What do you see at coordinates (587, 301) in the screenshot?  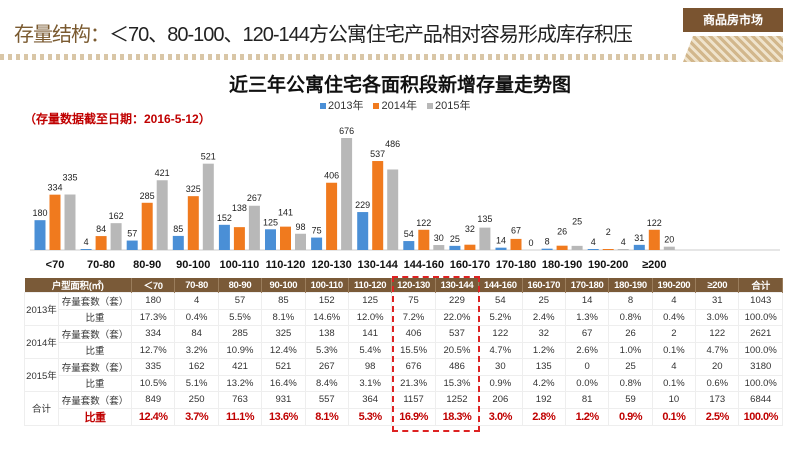 I see `table-cell: 14` at bounding box center [587, 301].